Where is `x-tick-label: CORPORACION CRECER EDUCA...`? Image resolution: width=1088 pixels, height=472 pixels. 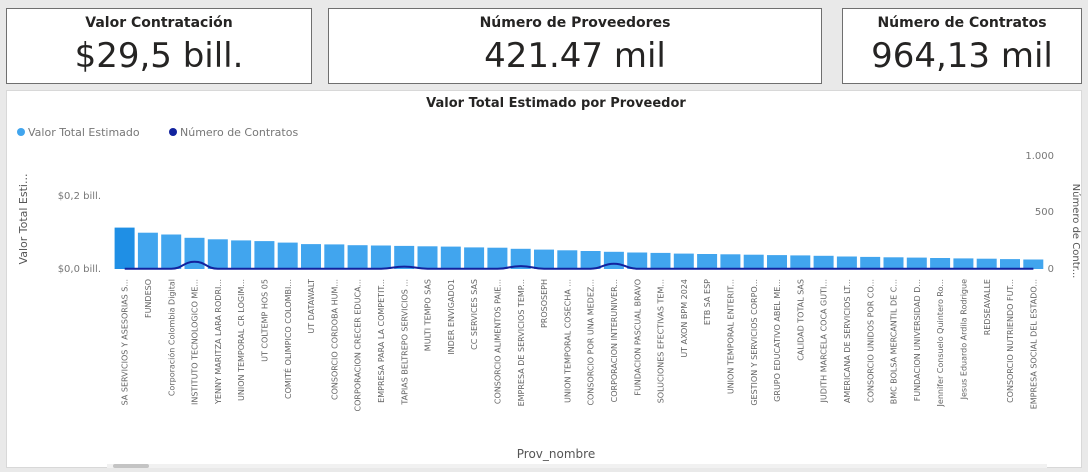 x-tick-label: CORPORACION CRECER EDUCA... is located at coordinates (358, 345).